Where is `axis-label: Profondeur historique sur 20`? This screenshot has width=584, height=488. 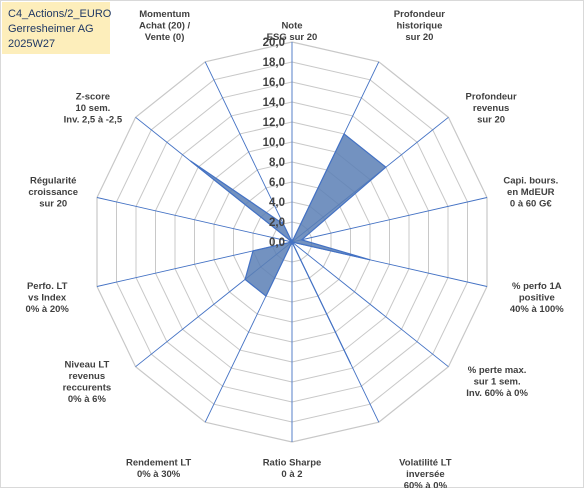
axis-label: Profondeur historique sur 20 is located at coordinates (419, 26).